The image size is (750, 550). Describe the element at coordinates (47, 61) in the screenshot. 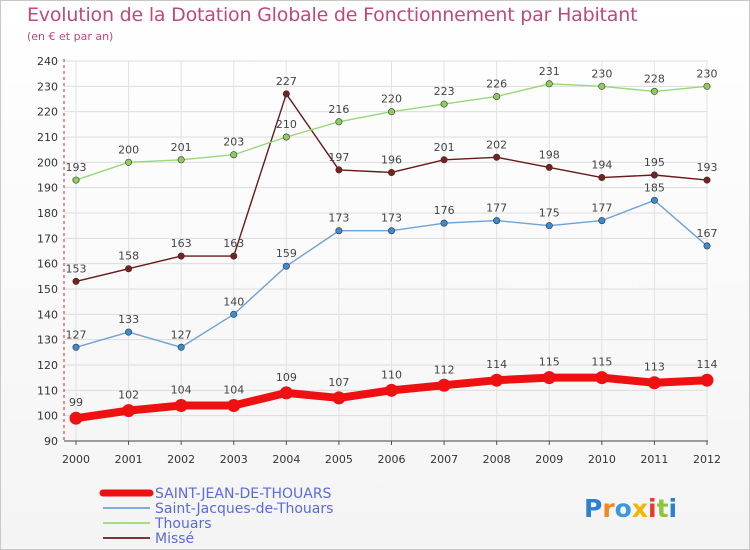

I see `y-tick-label: 240` at that location.